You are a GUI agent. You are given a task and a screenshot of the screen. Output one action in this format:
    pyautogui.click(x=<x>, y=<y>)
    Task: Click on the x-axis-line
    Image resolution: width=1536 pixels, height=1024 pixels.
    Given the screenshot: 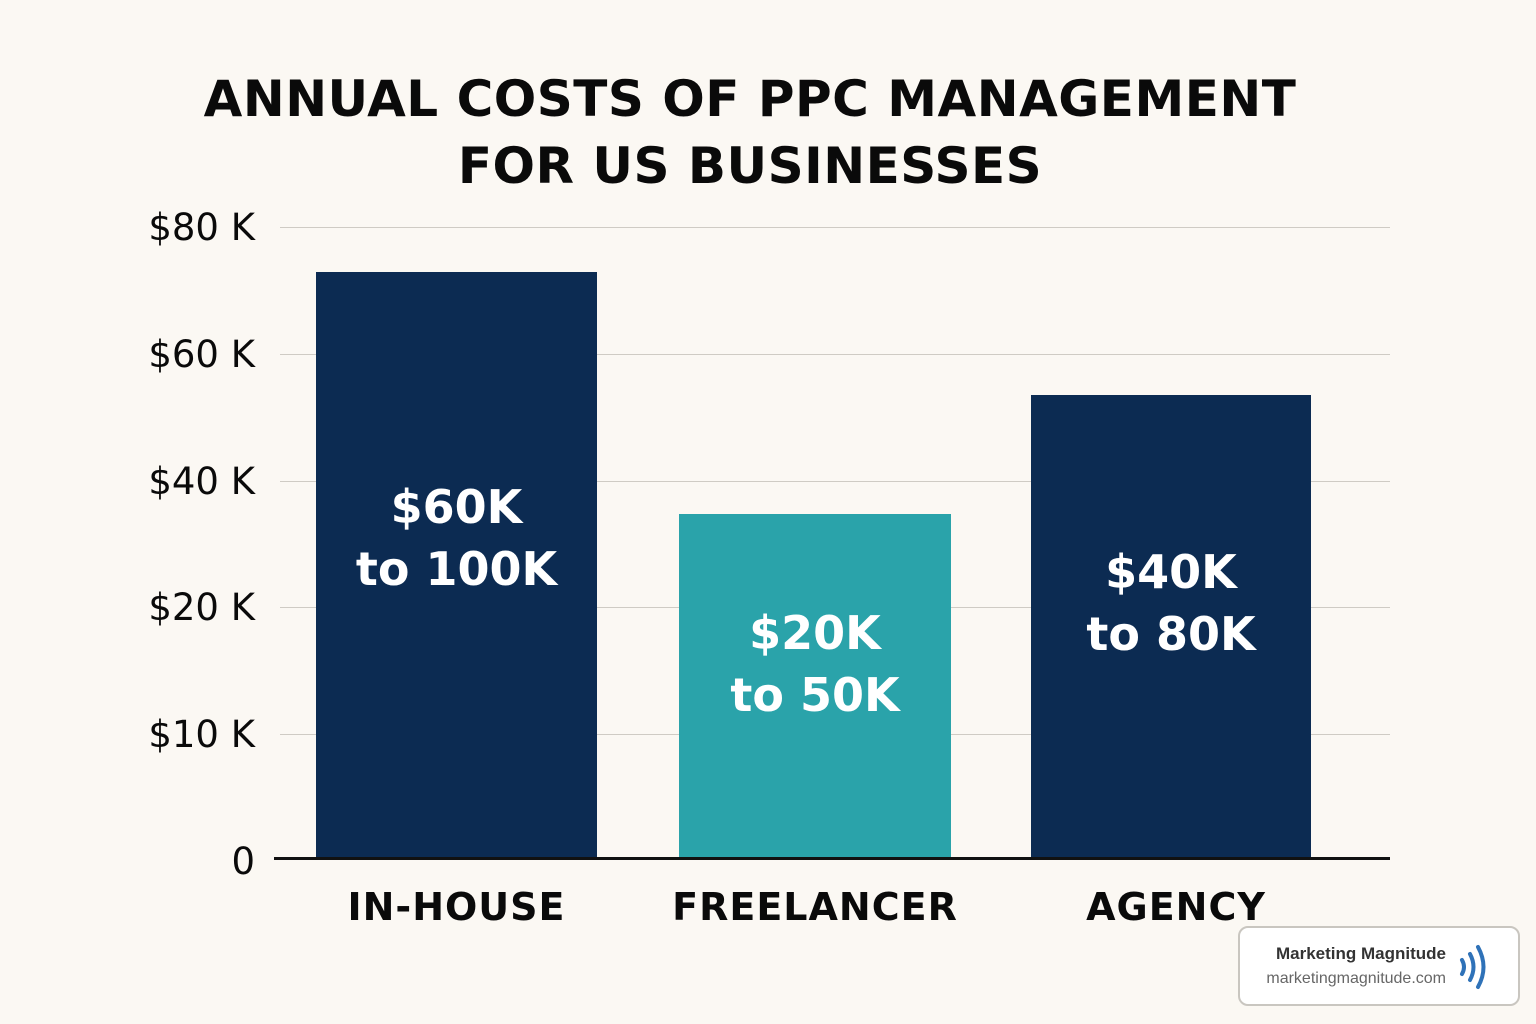 What is the action you would take?
    pyautogui.click(x=832, y=858)
    